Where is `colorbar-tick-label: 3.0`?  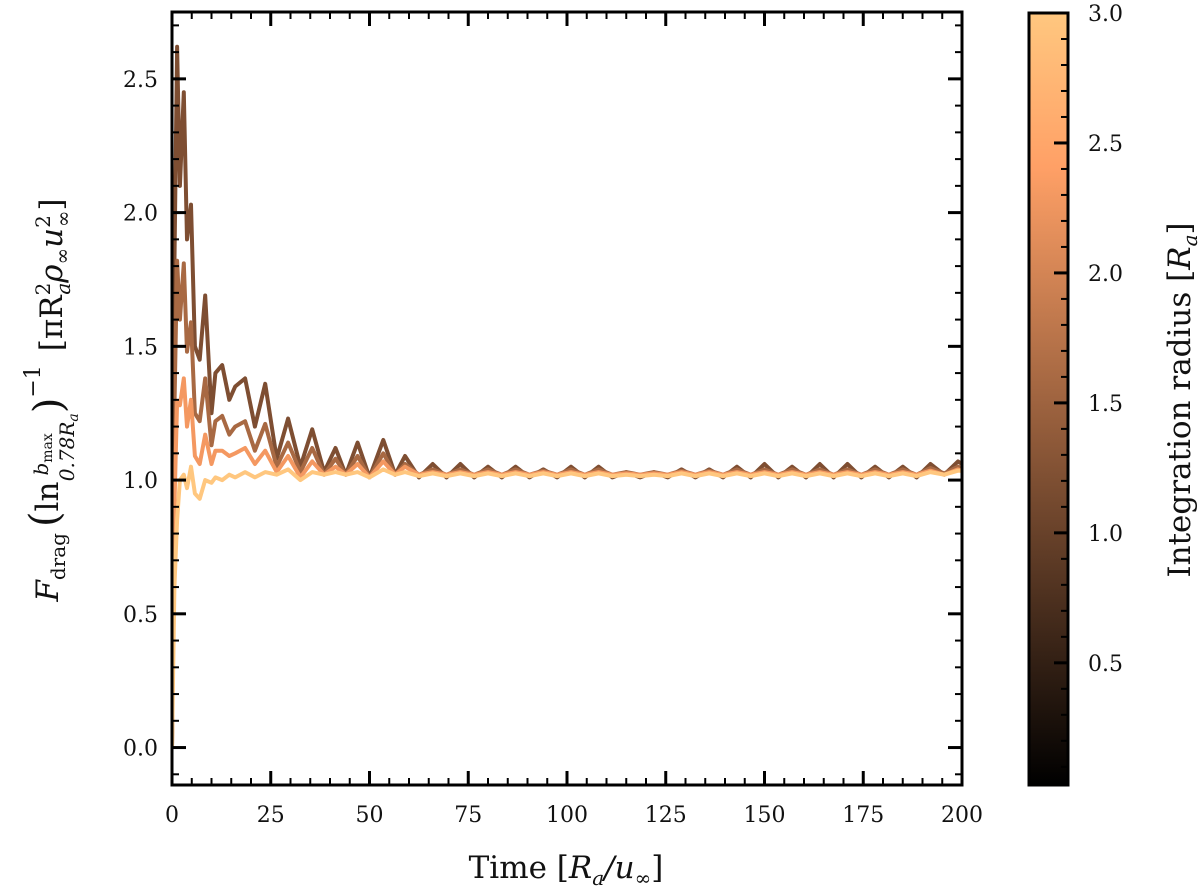 colorbar-tick-label: 3.0 is located at coordinates (1105, 14).